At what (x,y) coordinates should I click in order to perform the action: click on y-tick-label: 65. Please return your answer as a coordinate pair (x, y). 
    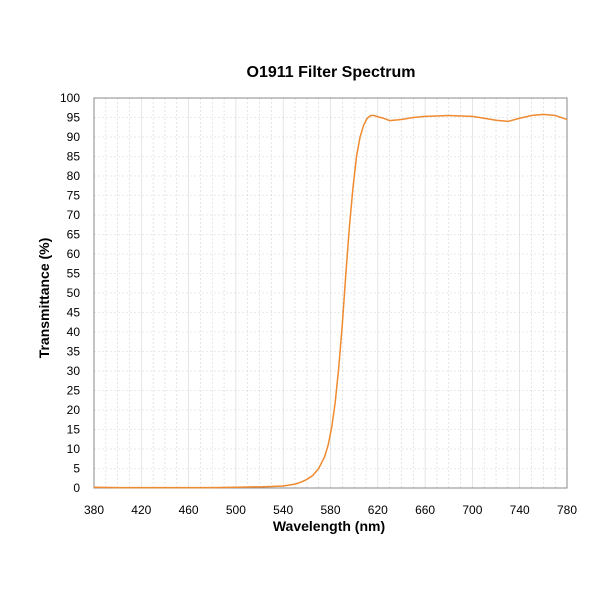
    Looking at the image, I should click on (74, 235).